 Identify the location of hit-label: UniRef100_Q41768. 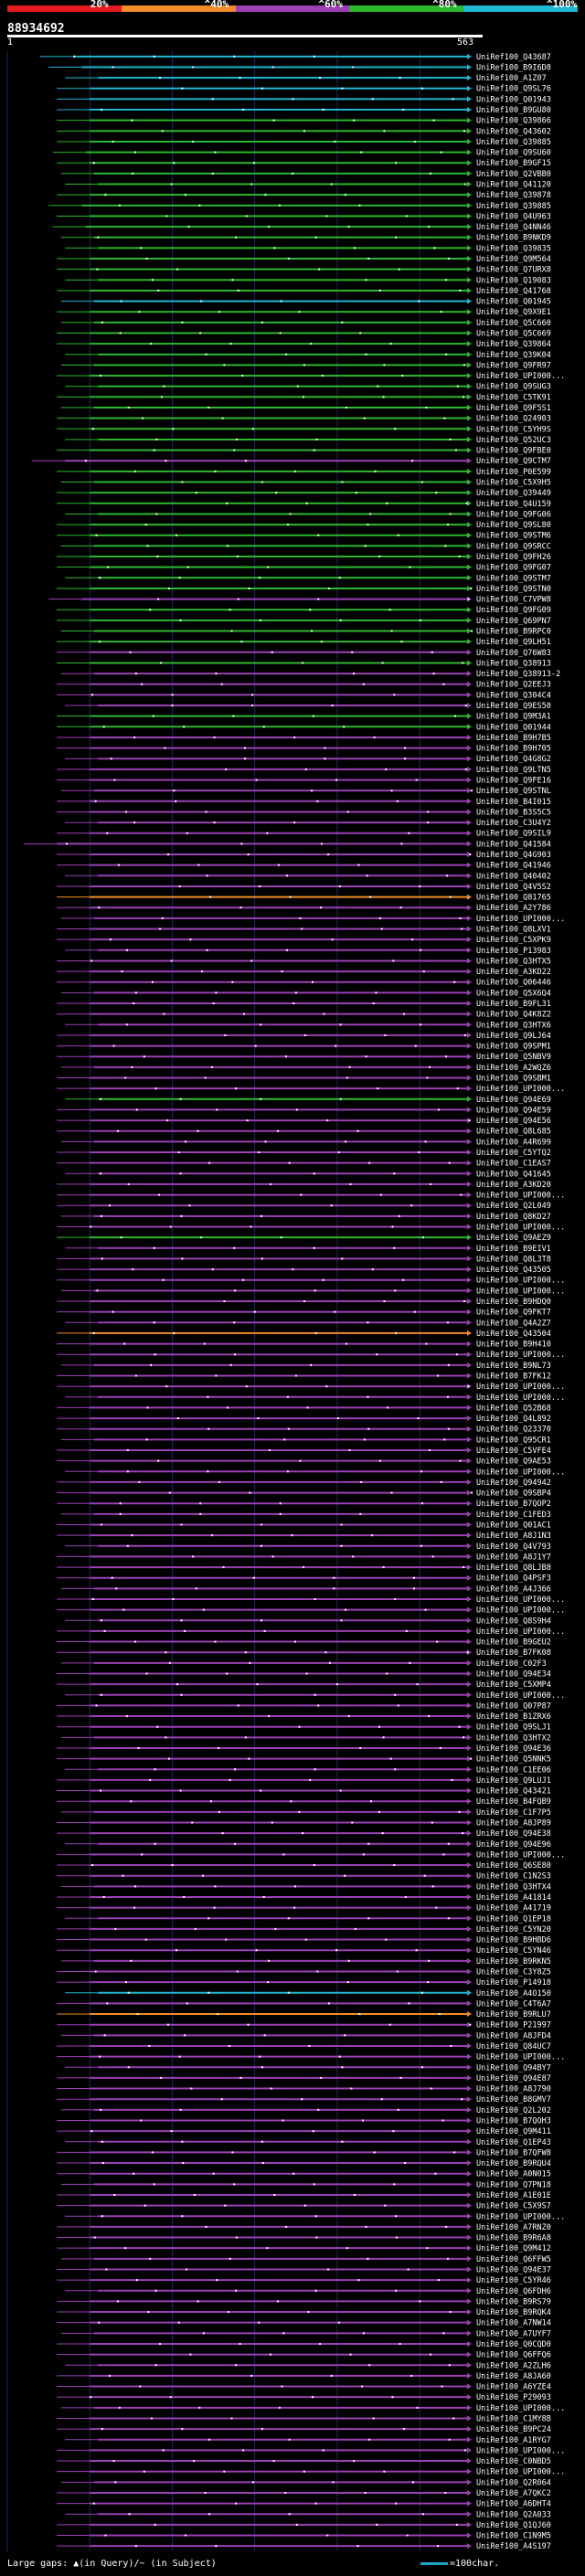
(513, 291).